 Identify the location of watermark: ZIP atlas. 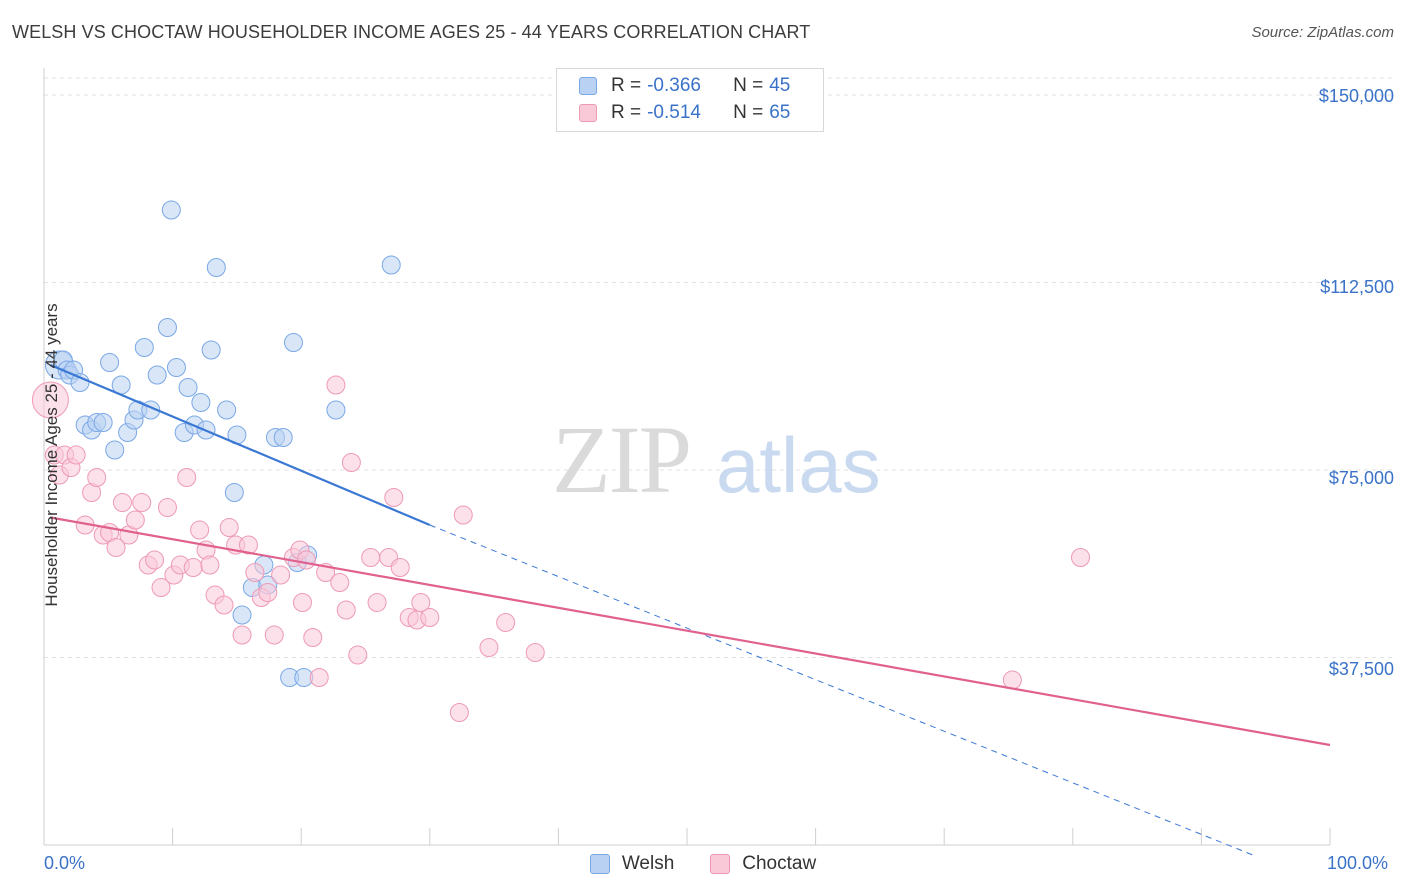
(716, 459).